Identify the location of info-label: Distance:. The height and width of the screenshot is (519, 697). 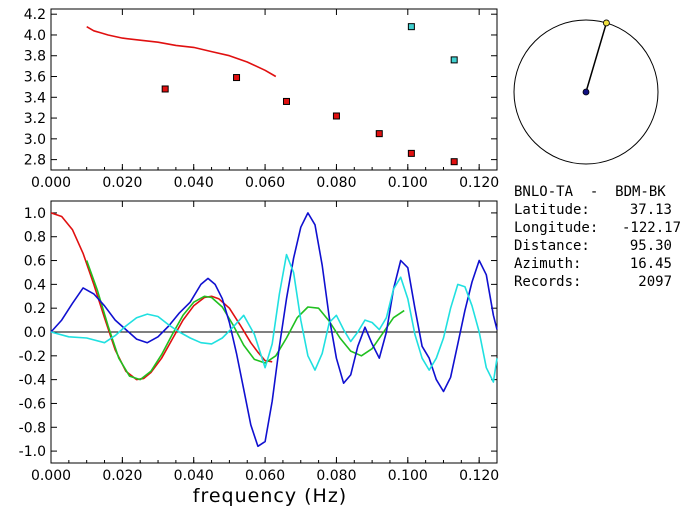
(552, 246).